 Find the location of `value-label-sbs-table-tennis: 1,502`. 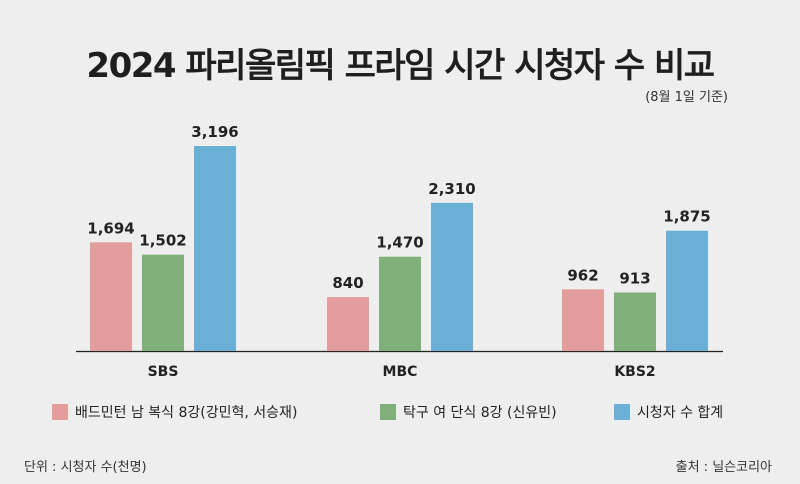

value-label-sbs-table-tennis: 1,502 is located at coordinates (162, 241).